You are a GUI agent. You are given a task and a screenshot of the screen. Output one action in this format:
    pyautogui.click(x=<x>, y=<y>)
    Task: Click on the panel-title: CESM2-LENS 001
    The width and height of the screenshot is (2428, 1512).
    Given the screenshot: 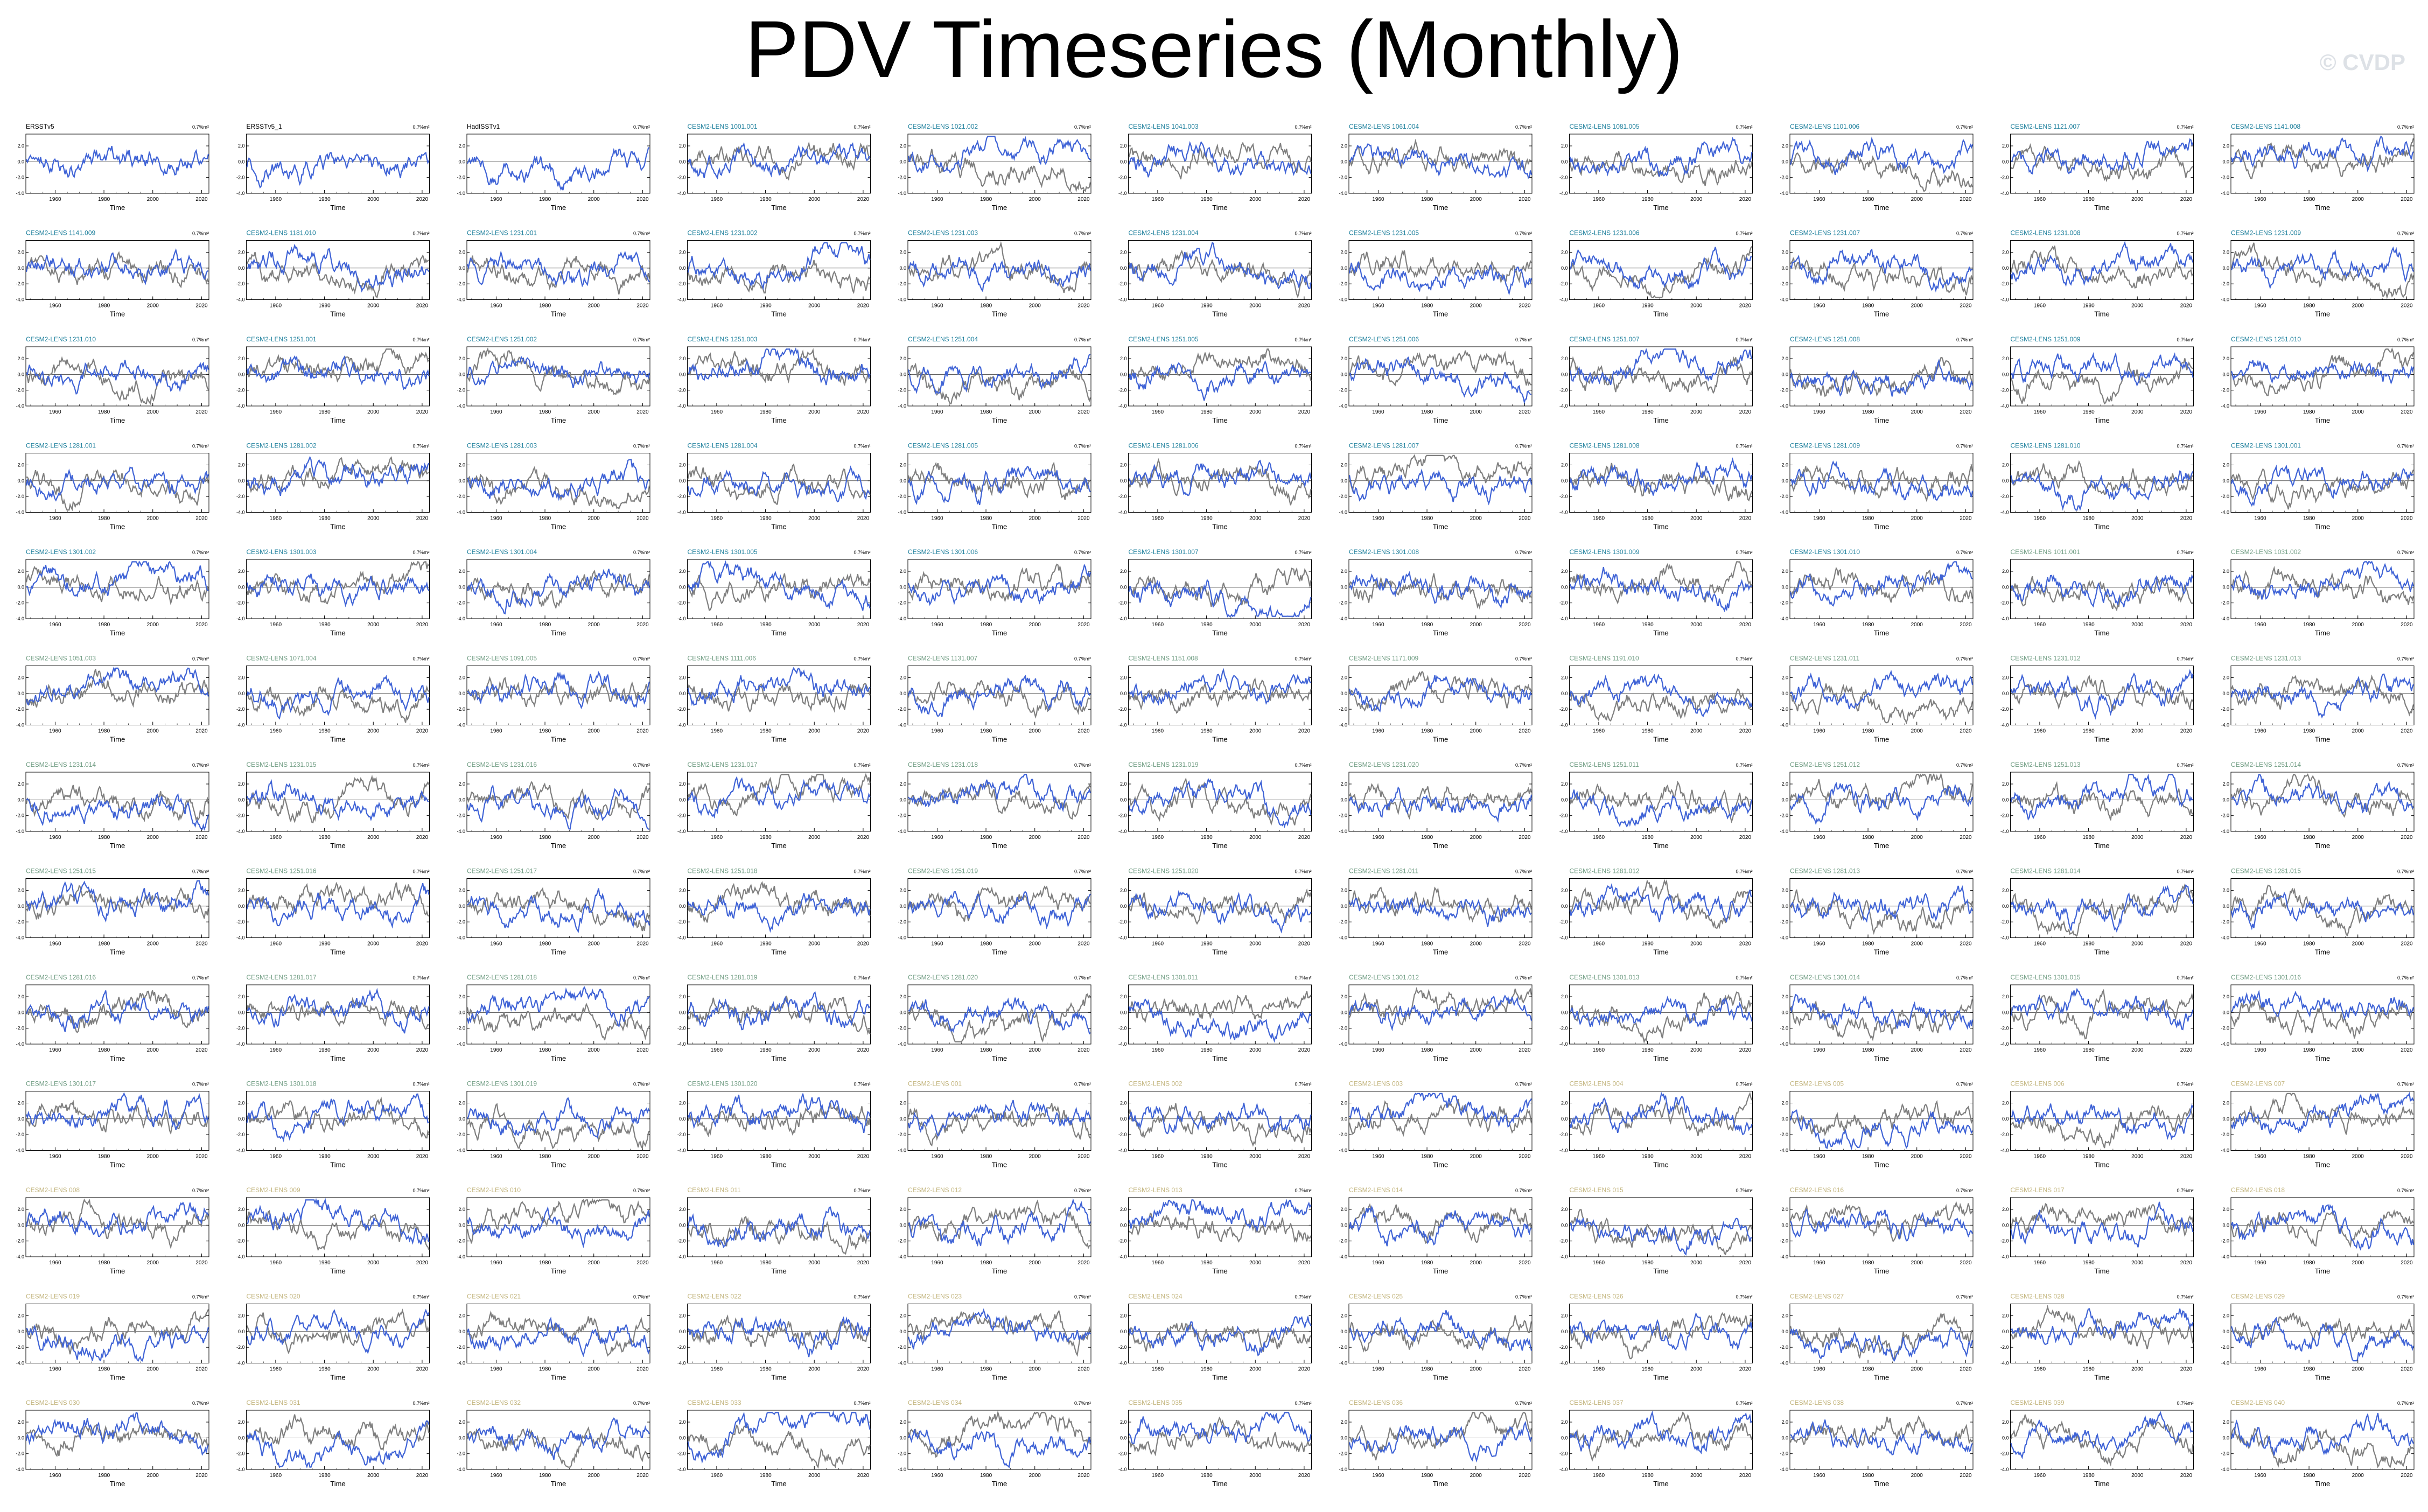 What is the action you would take?
    pyautogui.click(x=935, y=1084)
    